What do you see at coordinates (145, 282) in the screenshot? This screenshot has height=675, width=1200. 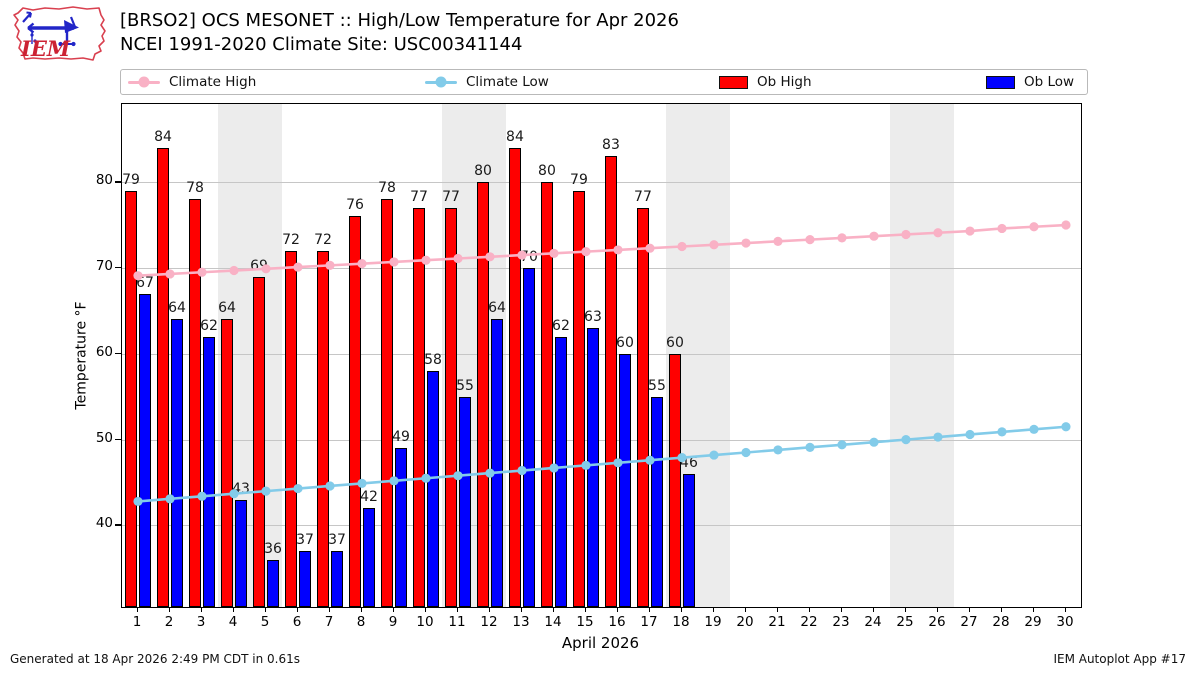 I see `ob-low-value-label: 67` at bounding box center [145, 282].